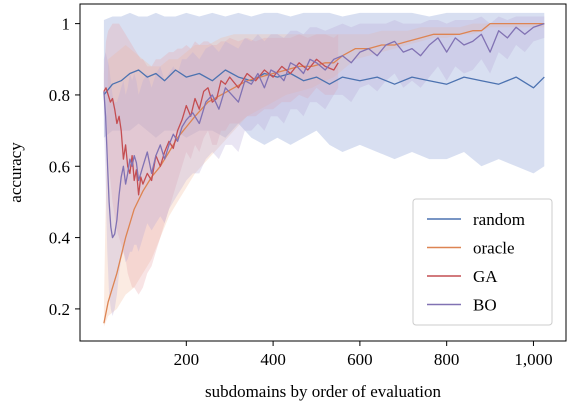 The height and width of the screenshot is (410, 569). Describe the element at coordinates (66, 24) in the screenshot. I see `y-tick-label: 1` at that location.